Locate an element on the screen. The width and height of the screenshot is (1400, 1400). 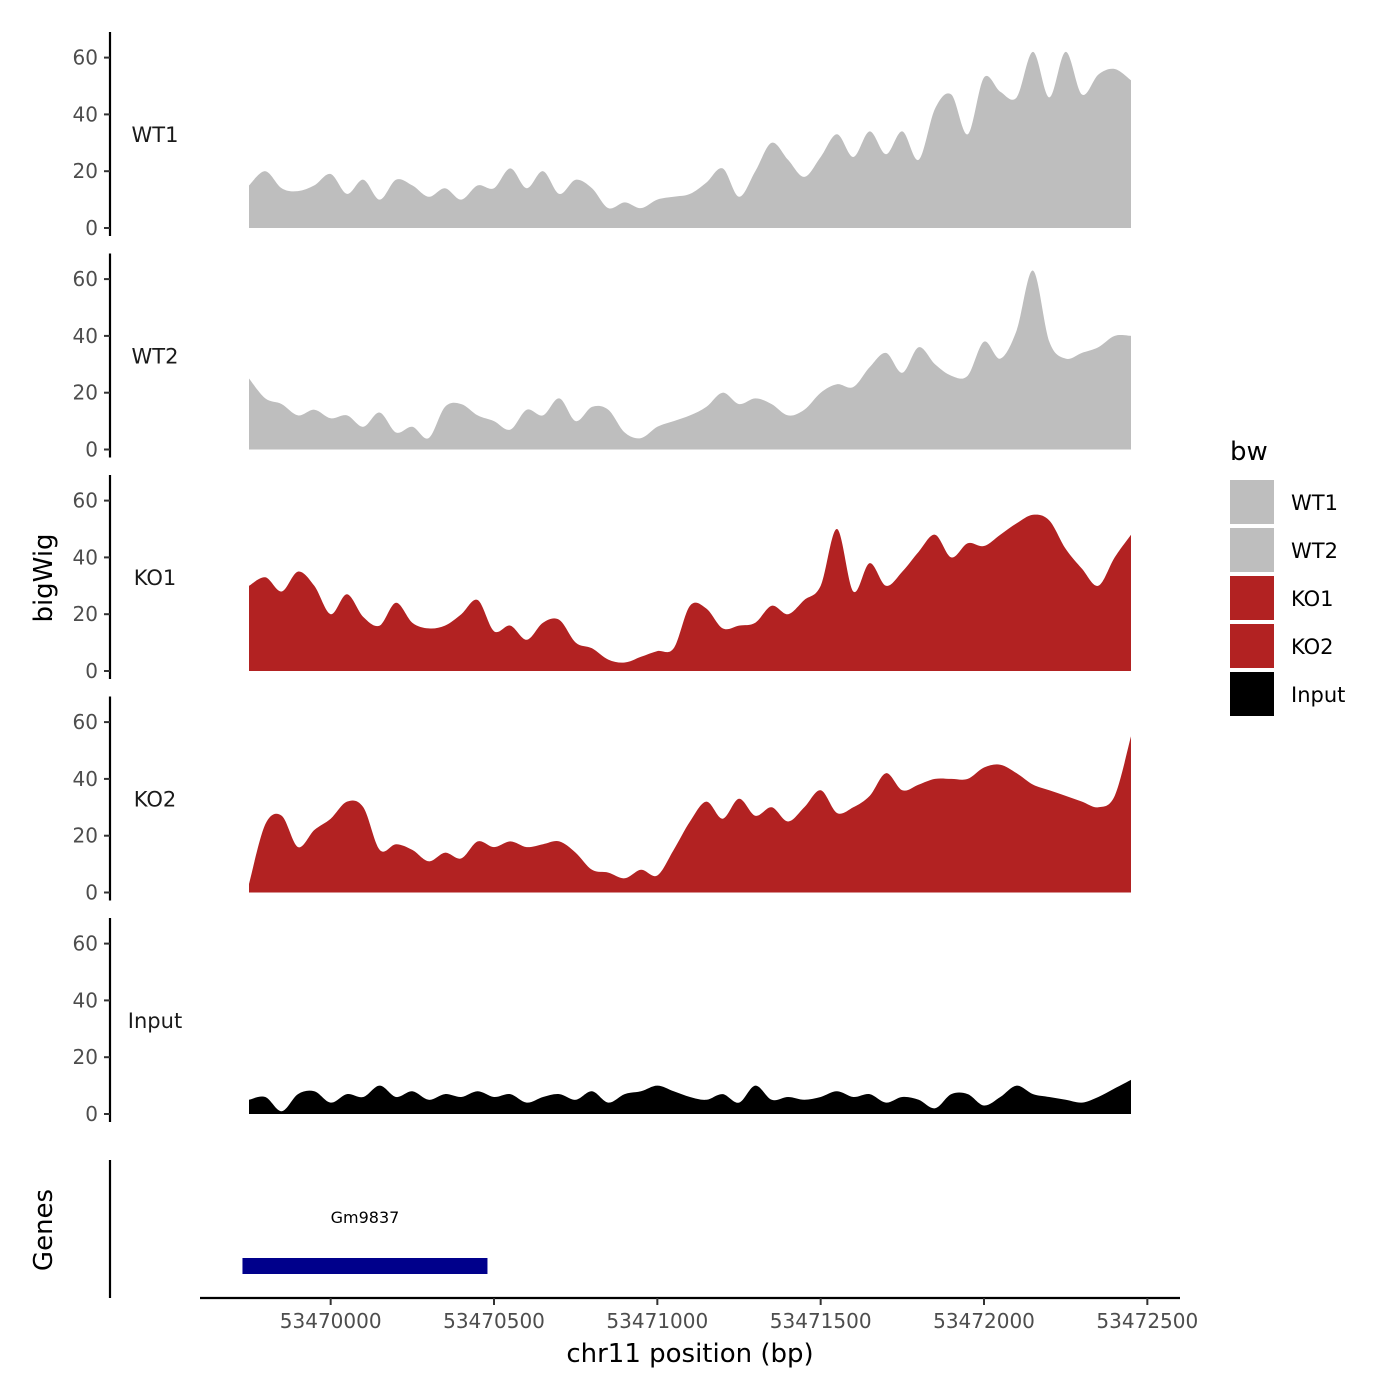
x-tick-label: 53472000 is located at coordinates (984, 1321).